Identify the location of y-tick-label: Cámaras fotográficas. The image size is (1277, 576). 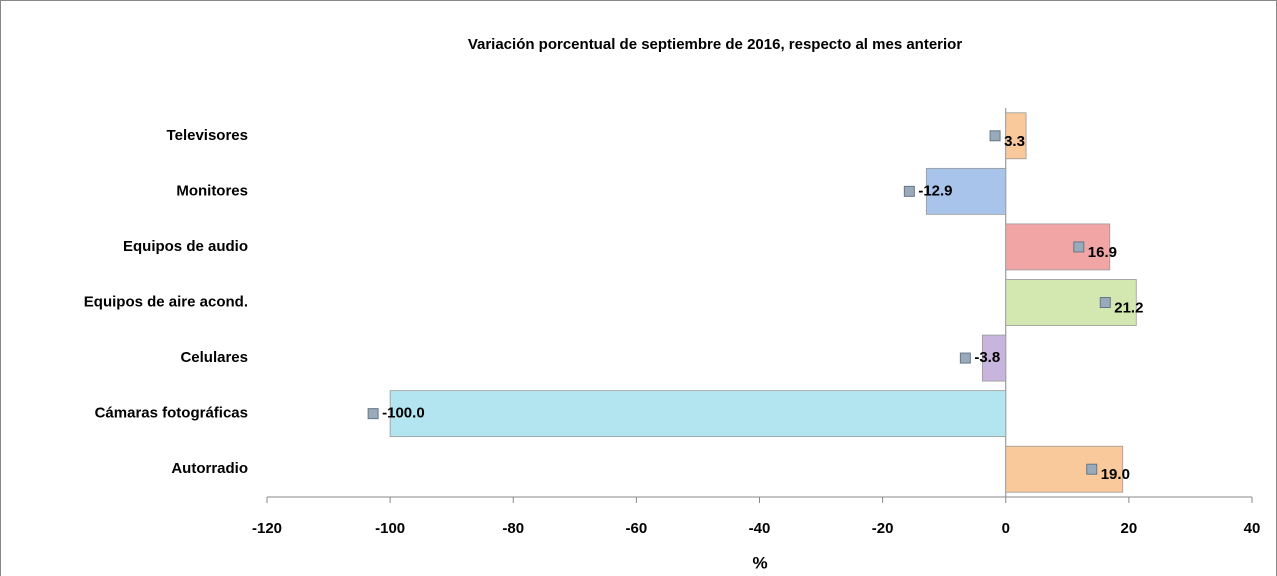
(171, 413).